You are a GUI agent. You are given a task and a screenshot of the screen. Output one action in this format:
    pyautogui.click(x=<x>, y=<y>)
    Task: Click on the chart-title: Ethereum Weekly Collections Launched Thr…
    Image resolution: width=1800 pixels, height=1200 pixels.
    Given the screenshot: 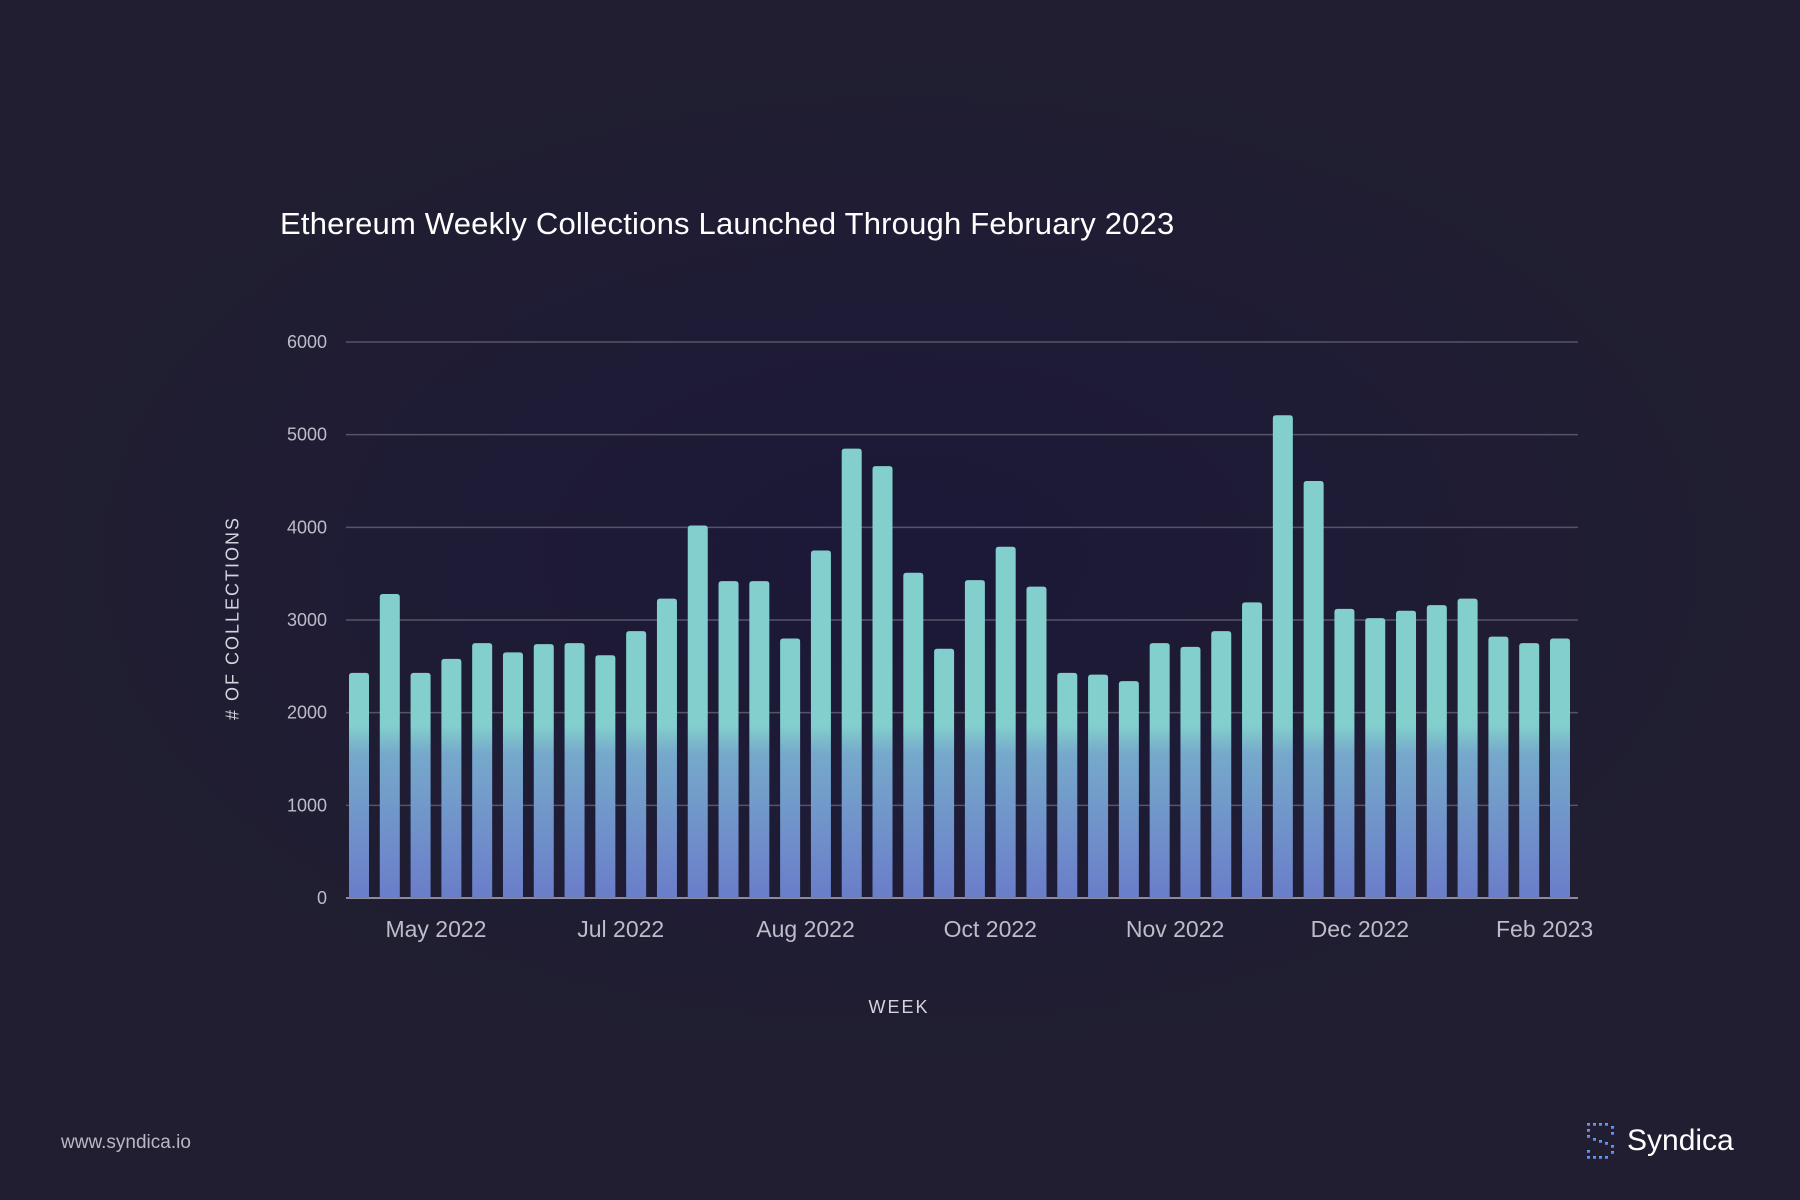 What is the action you would take?
    pyautogui.click(x=727, y=223)
    